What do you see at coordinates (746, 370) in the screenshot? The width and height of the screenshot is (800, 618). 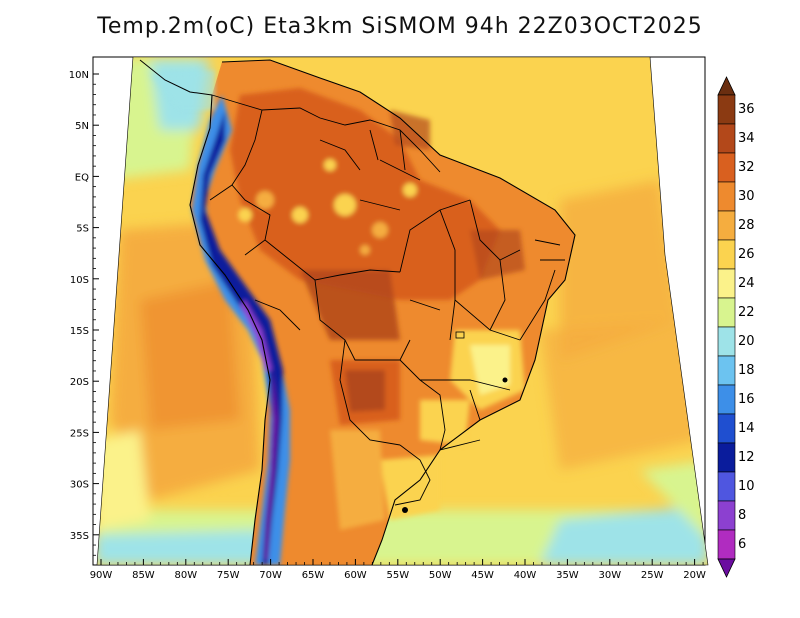 I see `colorbar-label: 18` at bounding box center [746, 370].